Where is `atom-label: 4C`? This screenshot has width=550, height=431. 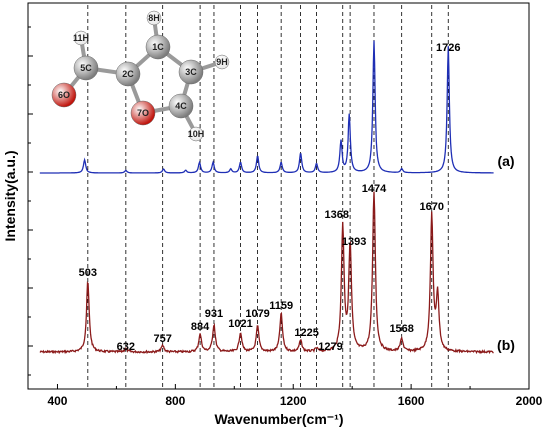
atom-label: 4C is located at coordinates (181, 106).